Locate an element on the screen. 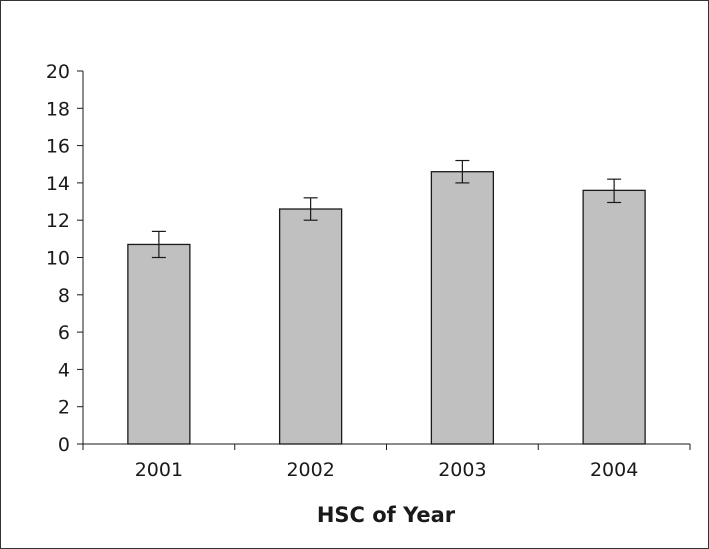 This screenshot has width=709, height=549. x-tick-label: 2003 is located at coordinates (462, 470).